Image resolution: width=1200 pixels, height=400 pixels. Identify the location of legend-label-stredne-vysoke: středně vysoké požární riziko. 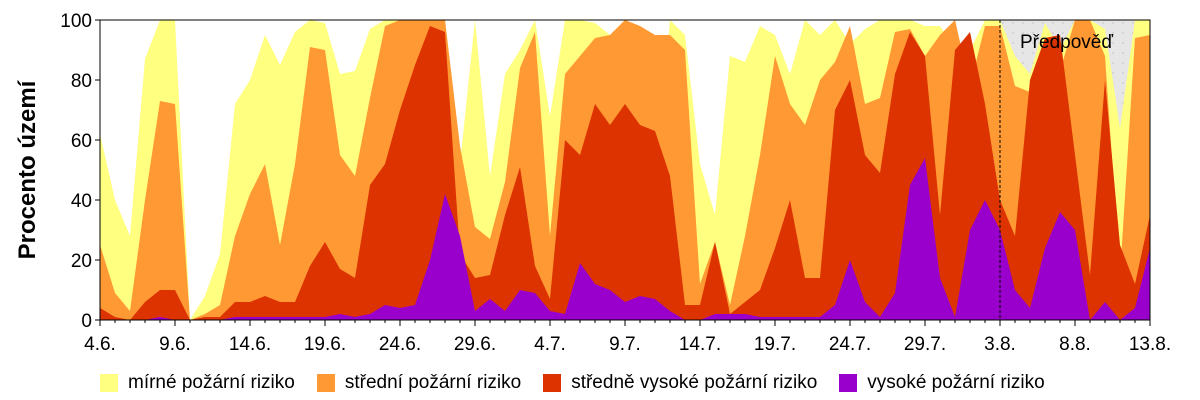
(694, 382).